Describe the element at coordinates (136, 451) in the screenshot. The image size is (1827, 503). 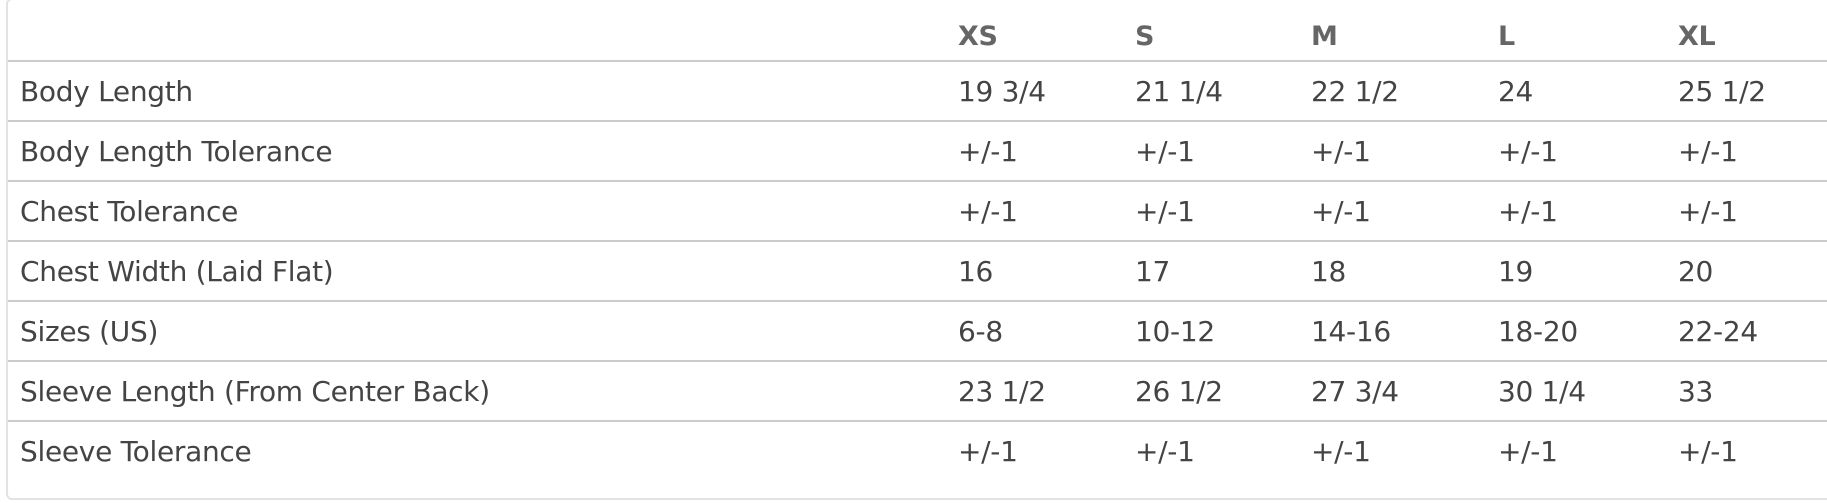
I see `row-label: Sleeve Tolerance` at that location.